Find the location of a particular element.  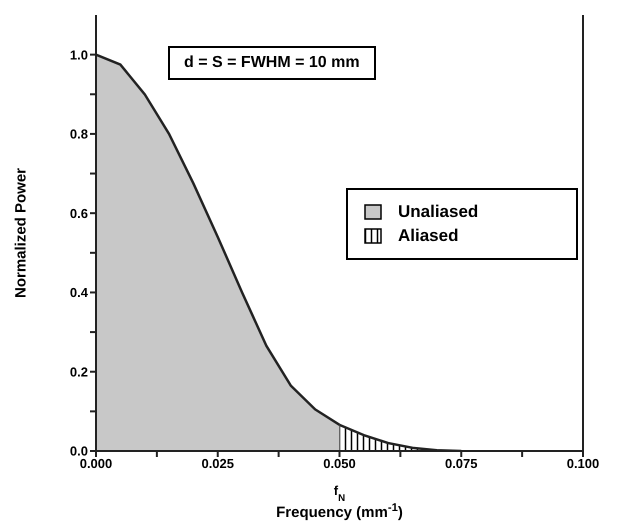

y-axis-title: Normalized Power is located at coordinates (21, 233).